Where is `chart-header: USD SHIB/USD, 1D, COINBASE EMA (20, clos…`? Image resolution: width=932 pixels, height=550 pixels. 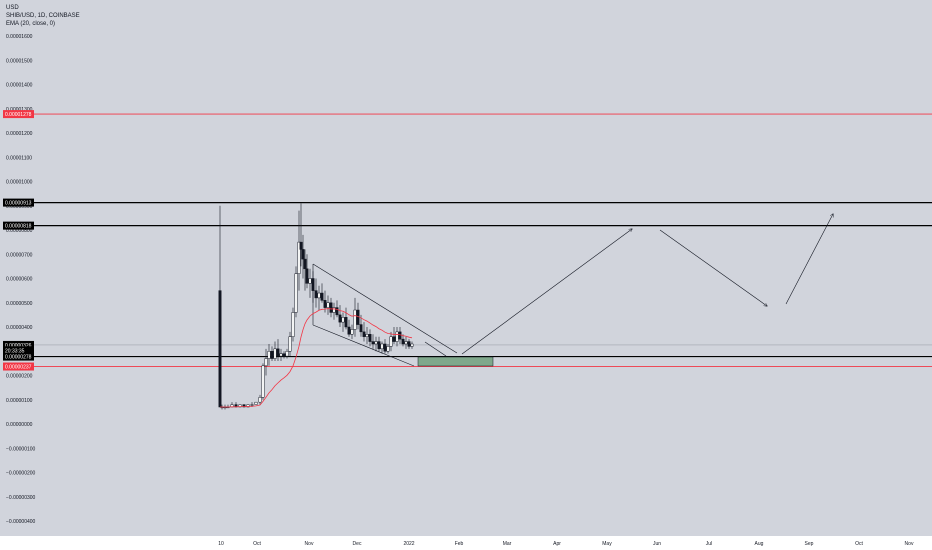 chart-header: USD SHIB/USD, 1D, COINBASE EMA (20, clos… is located at coordinates (43, 16).